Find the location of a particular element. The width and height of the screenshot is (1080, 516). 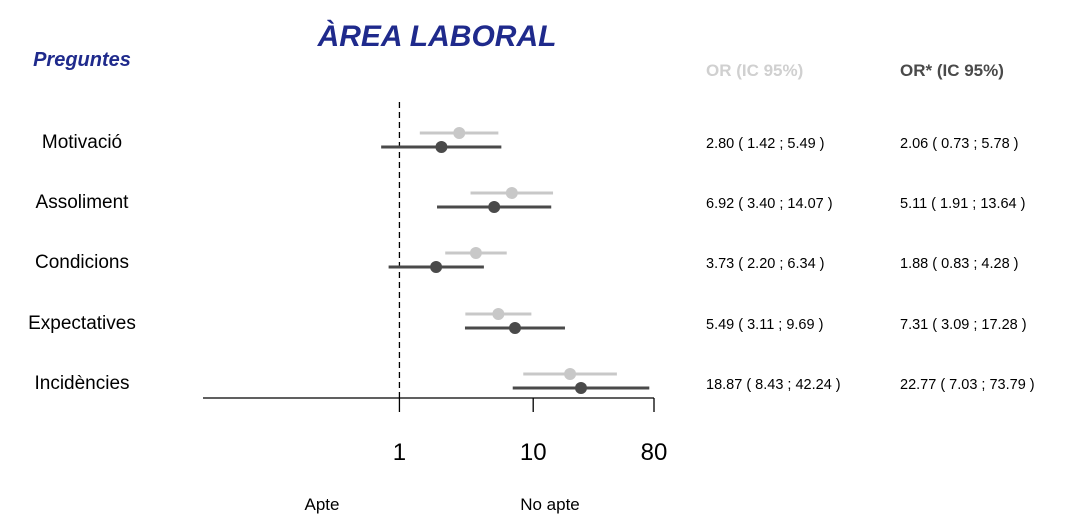

category-label: Incidències is located at coordinates (81, 383).